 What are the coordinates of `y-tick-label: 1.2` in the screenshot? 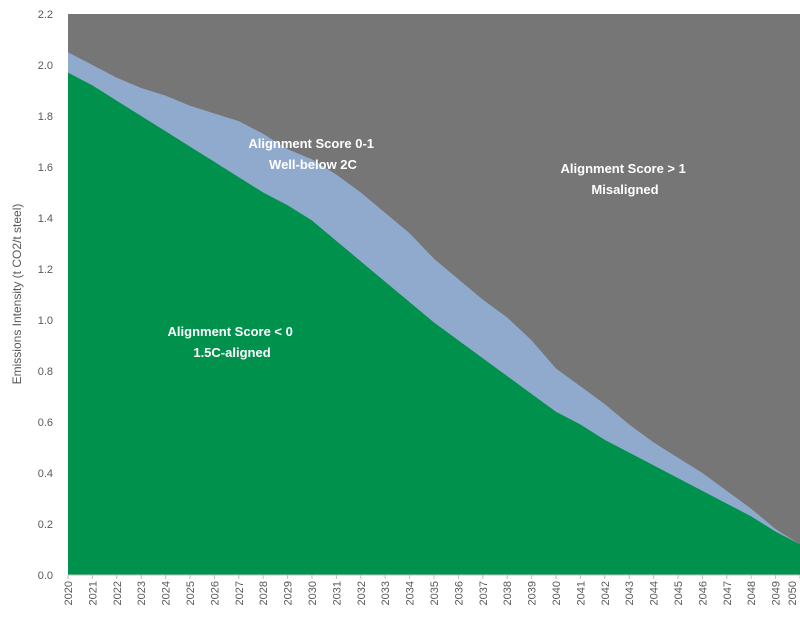 It's located at (45, 270).